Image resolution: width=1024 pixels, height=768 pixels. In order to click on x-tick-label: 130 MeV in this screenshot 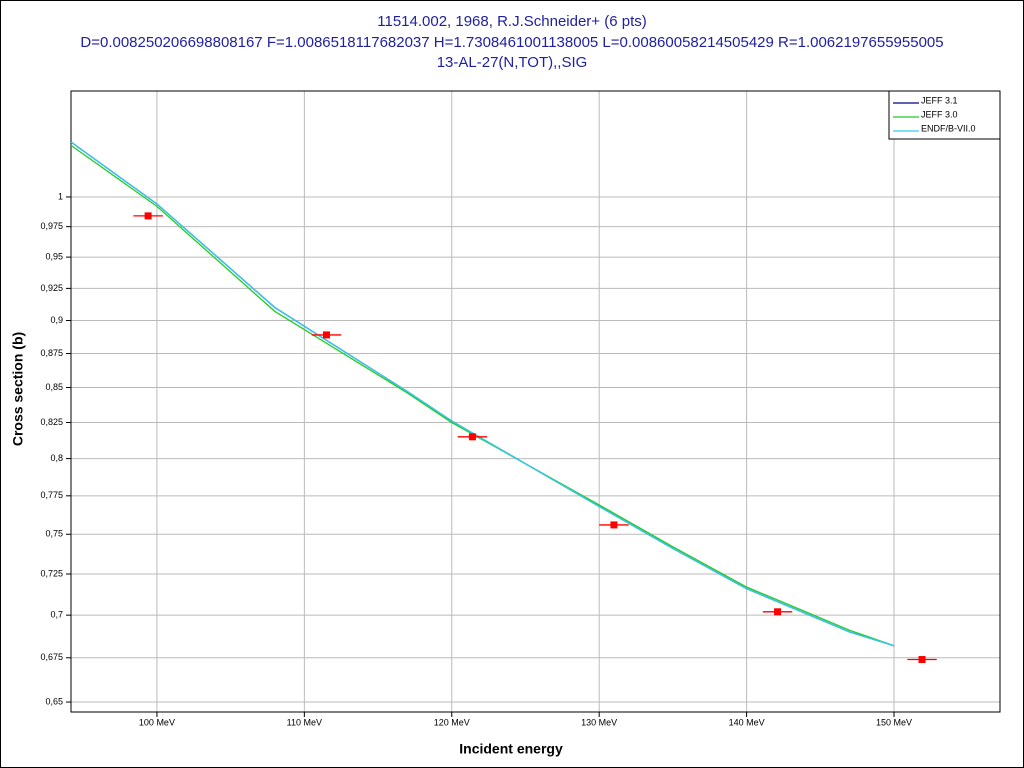, I will do `click(599, 722)`.